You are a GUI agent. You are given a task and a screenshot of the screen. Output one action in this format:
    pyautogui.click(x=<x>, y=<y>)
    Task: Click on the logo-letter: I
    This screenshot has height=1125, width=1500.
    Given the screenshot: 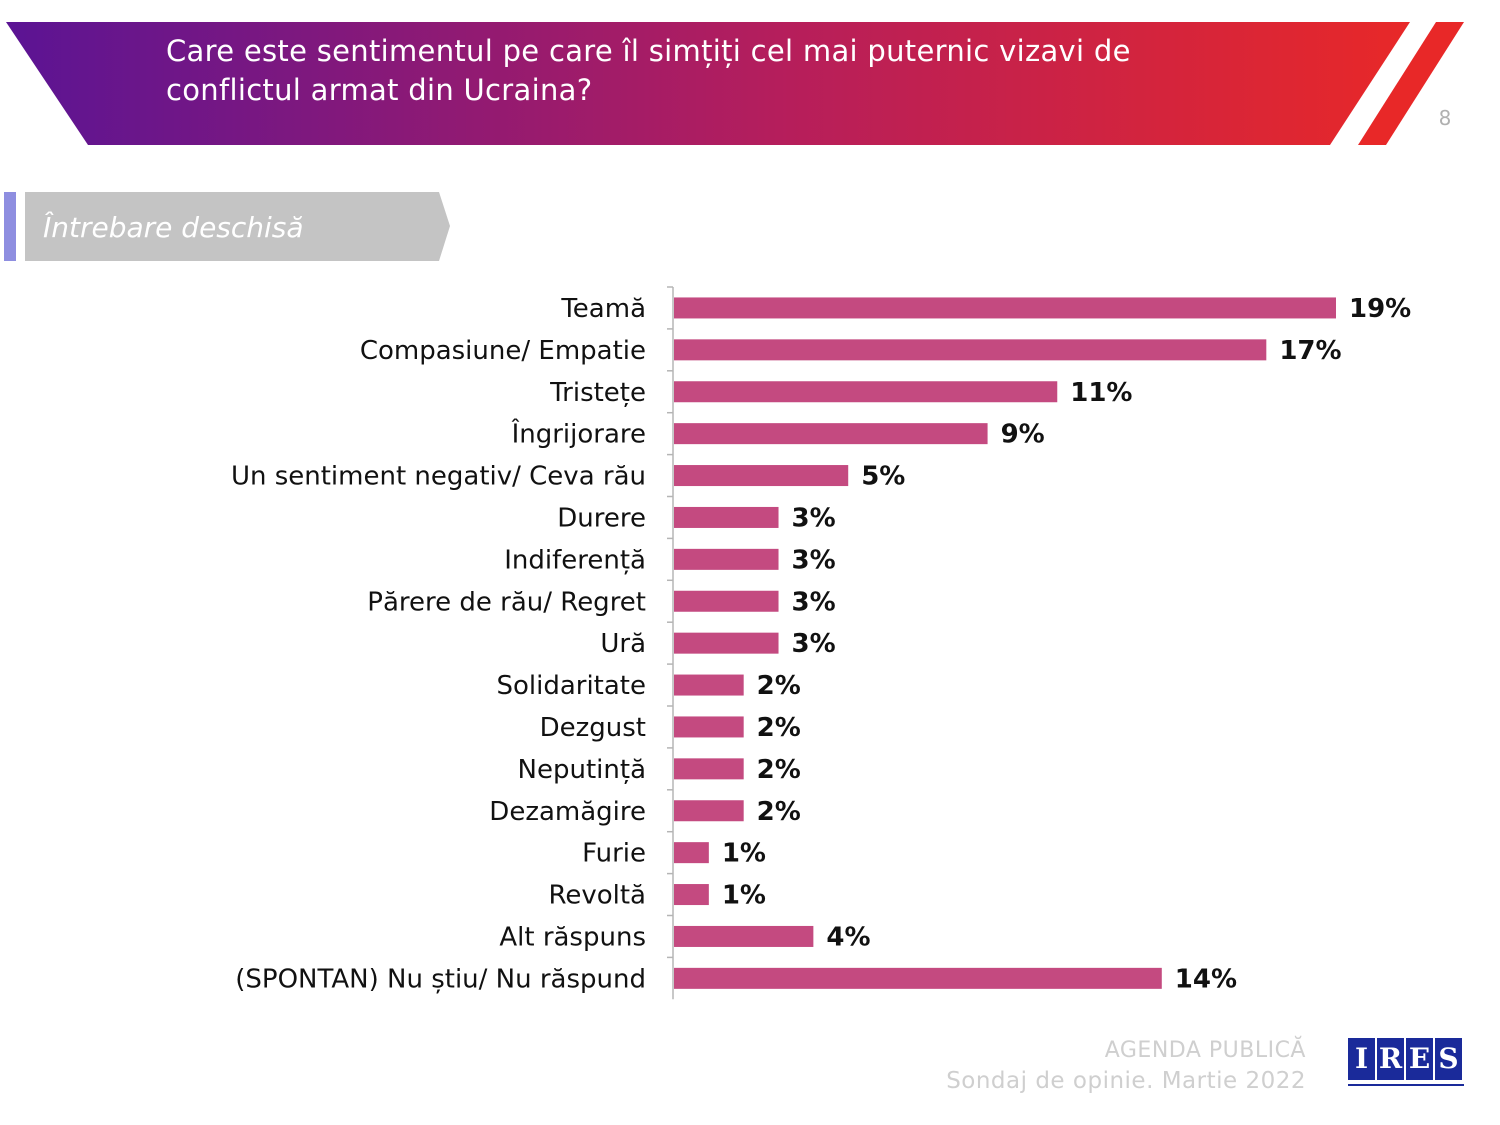 What is the action you would take?
    pyautogui.click(x=1361, y=1059)
    